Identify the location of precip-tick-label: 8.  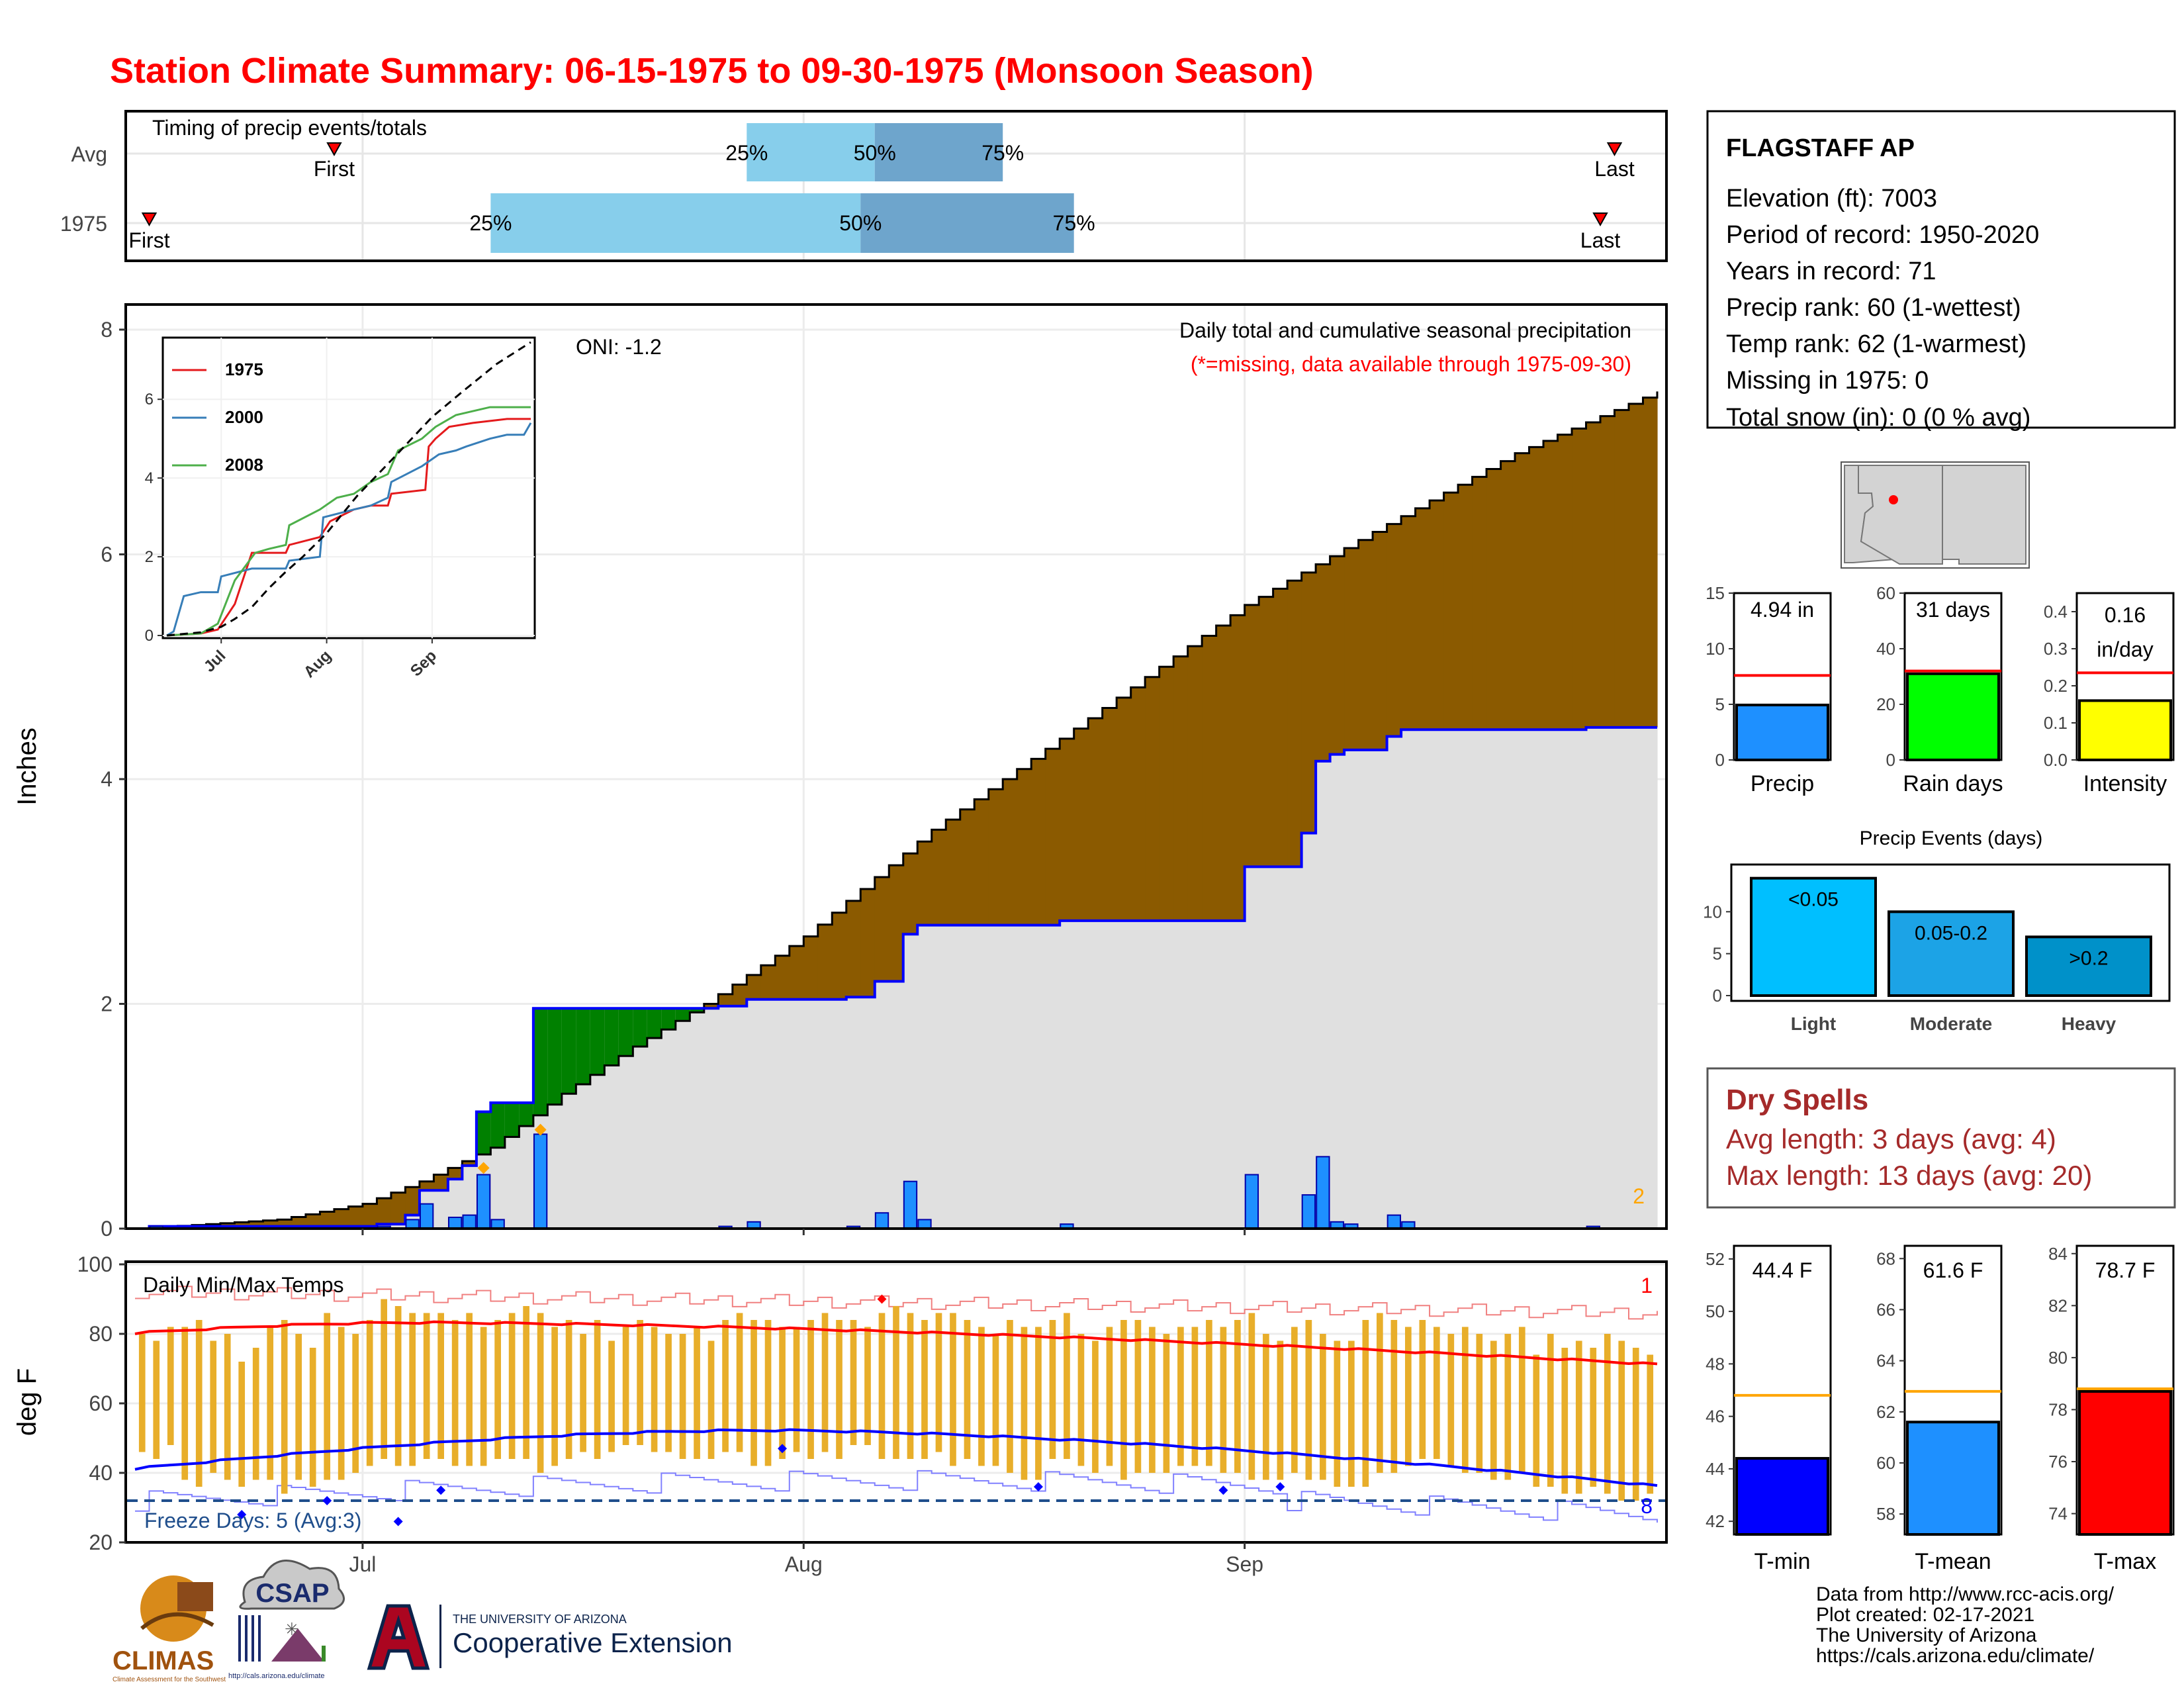
(107, 330).